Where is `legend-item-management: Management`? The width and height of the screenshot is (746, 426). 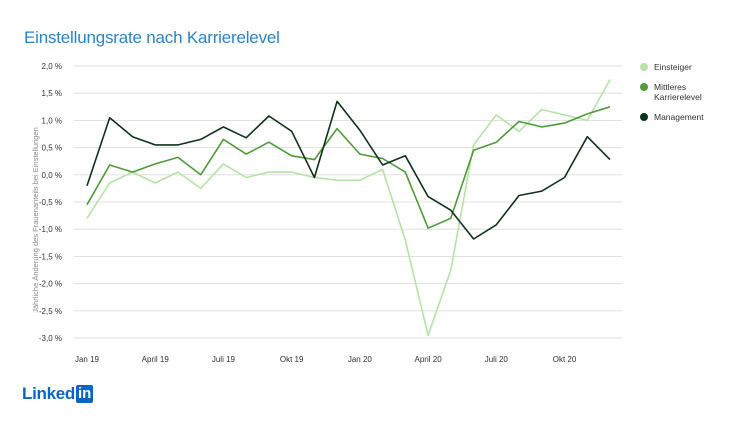
legend-item-management: Management is located at coordinates (690, 117).